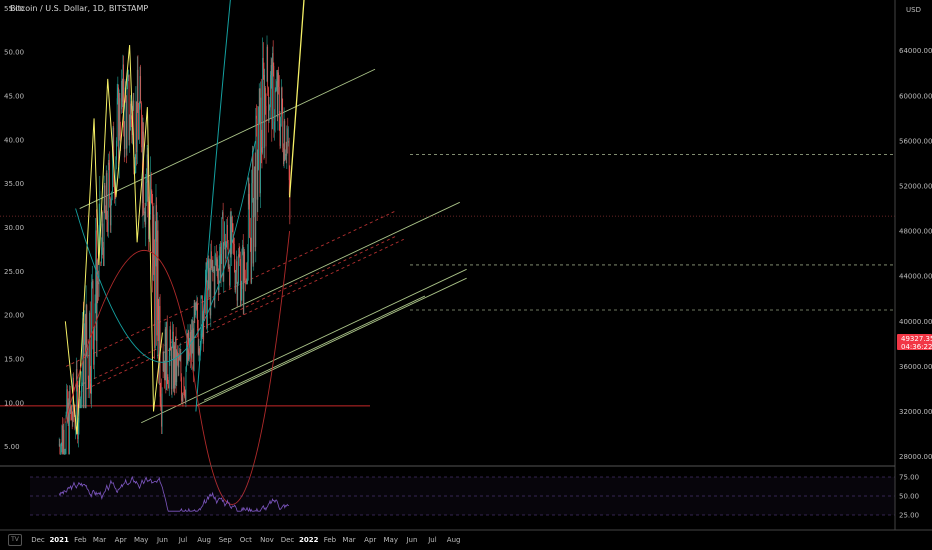  Describe the element at coordinates (288, 540) in the screenshot. I see `time-axis-label: Dec` at that location.